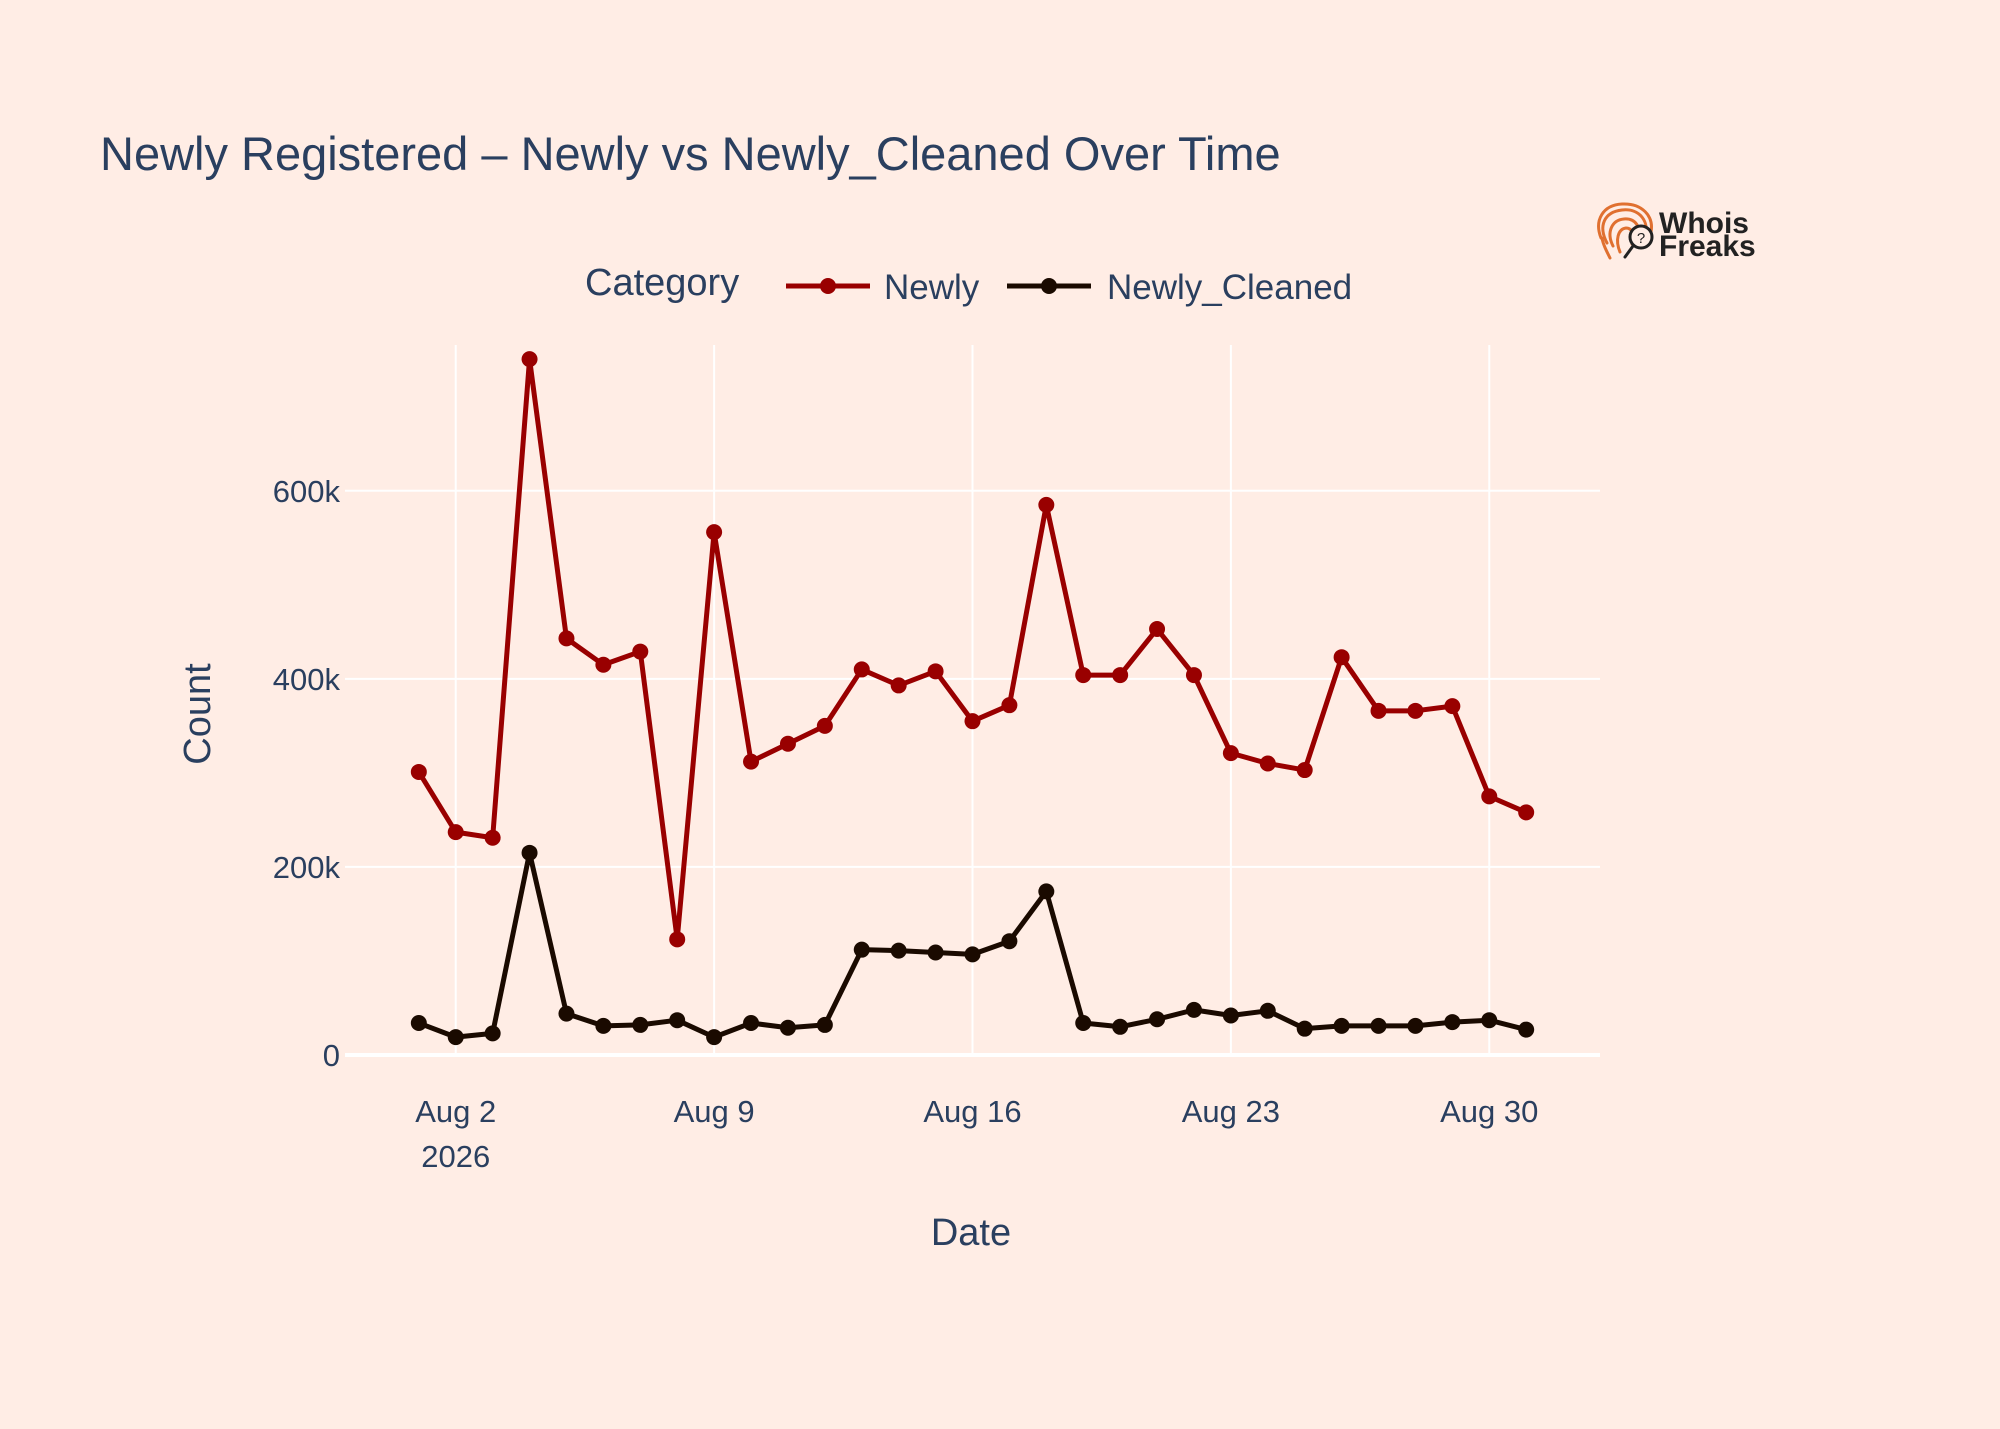 This screenshot has height=1429, width=2000. Describe the element at coordinates (1231, 1111) in the screenshot. I see `x-tick-label: Aug 23` at that location.